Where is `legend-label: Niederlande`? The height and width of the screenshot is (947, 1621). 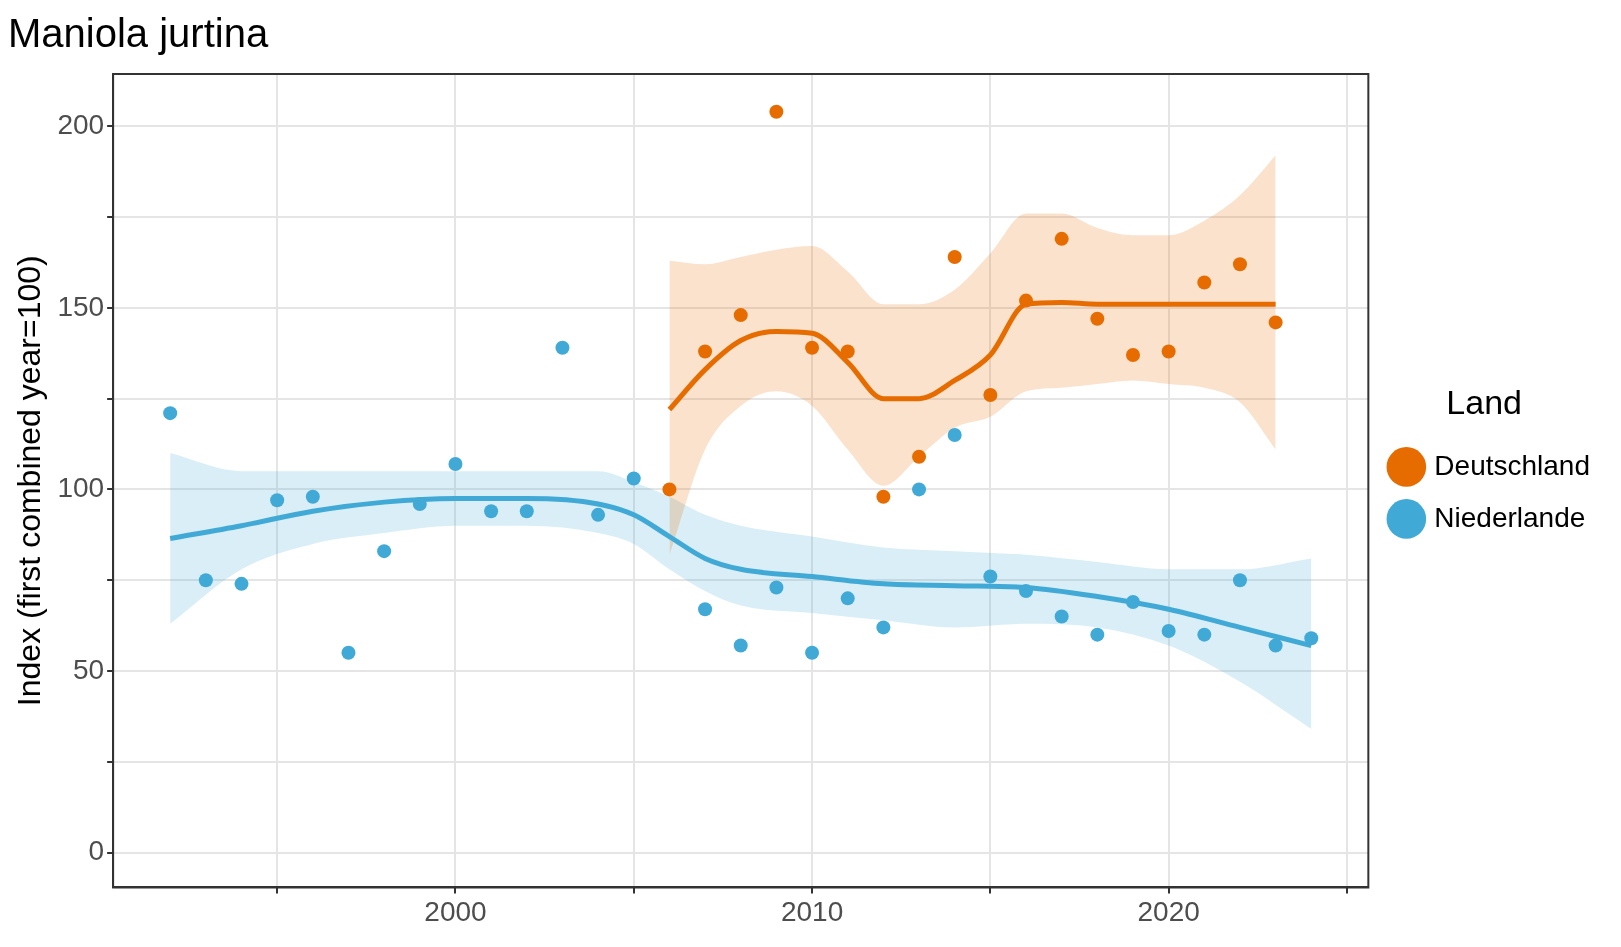 legend-label: Niederlande is located at coordinates (1510, 517).